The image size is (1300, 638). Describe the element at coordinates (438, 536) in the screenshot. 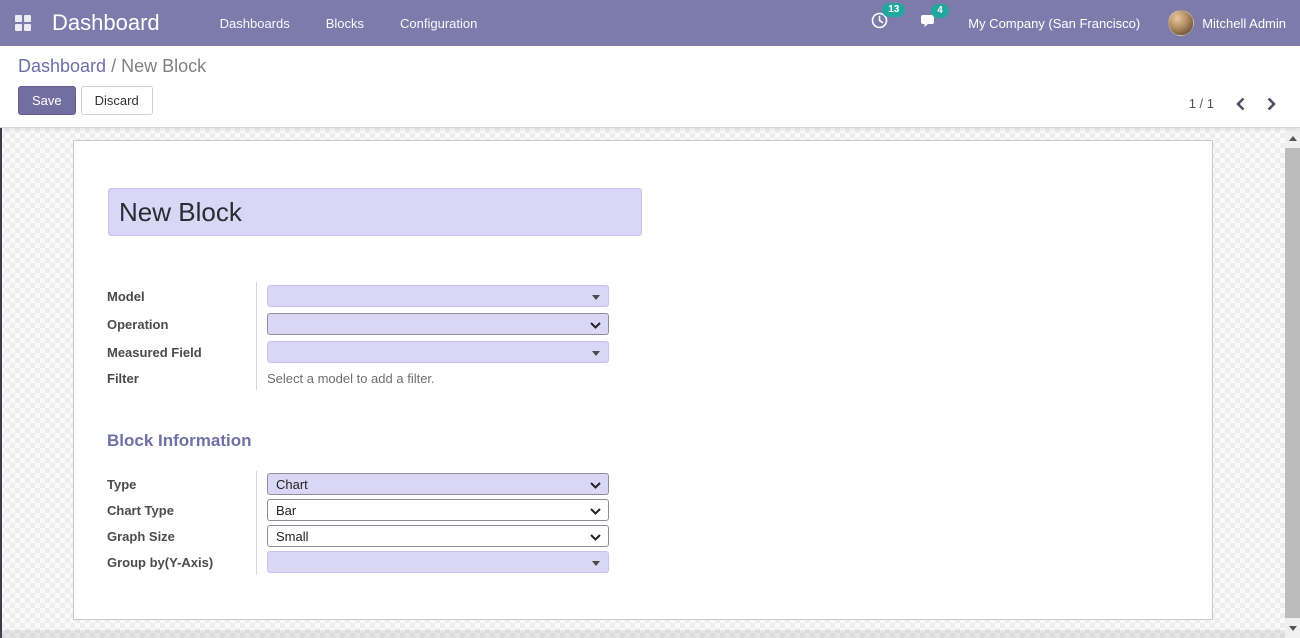

I see `graph-size-select: Small` at that location.